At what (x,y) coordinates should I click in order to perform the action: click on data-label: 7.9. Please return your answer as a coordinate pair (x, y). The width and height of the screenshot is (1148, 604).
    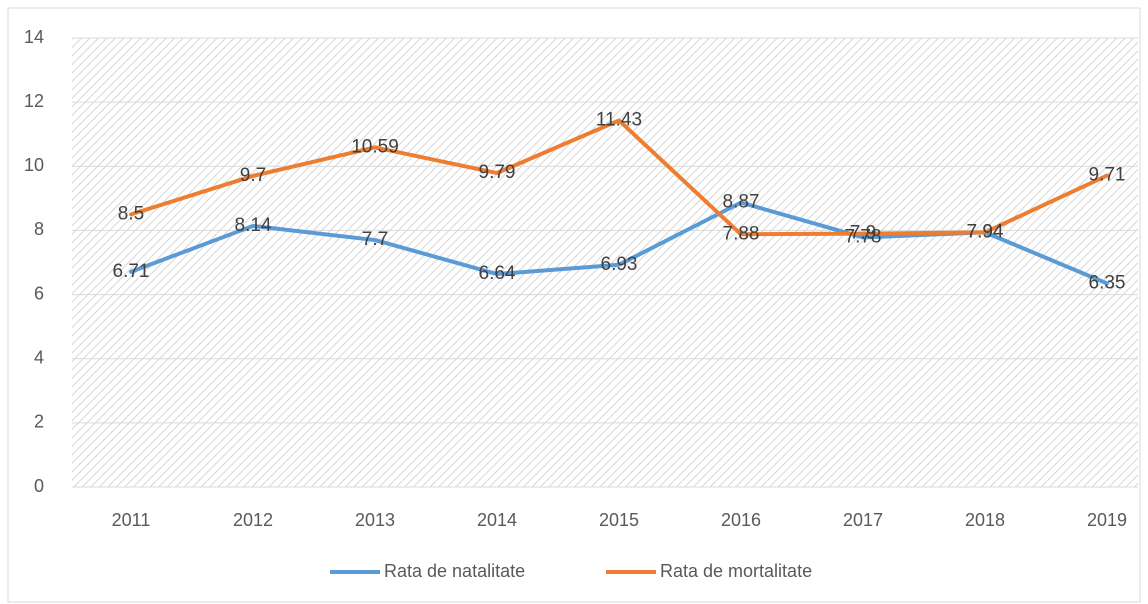
    Looking at the image, I should click on (863, 233).